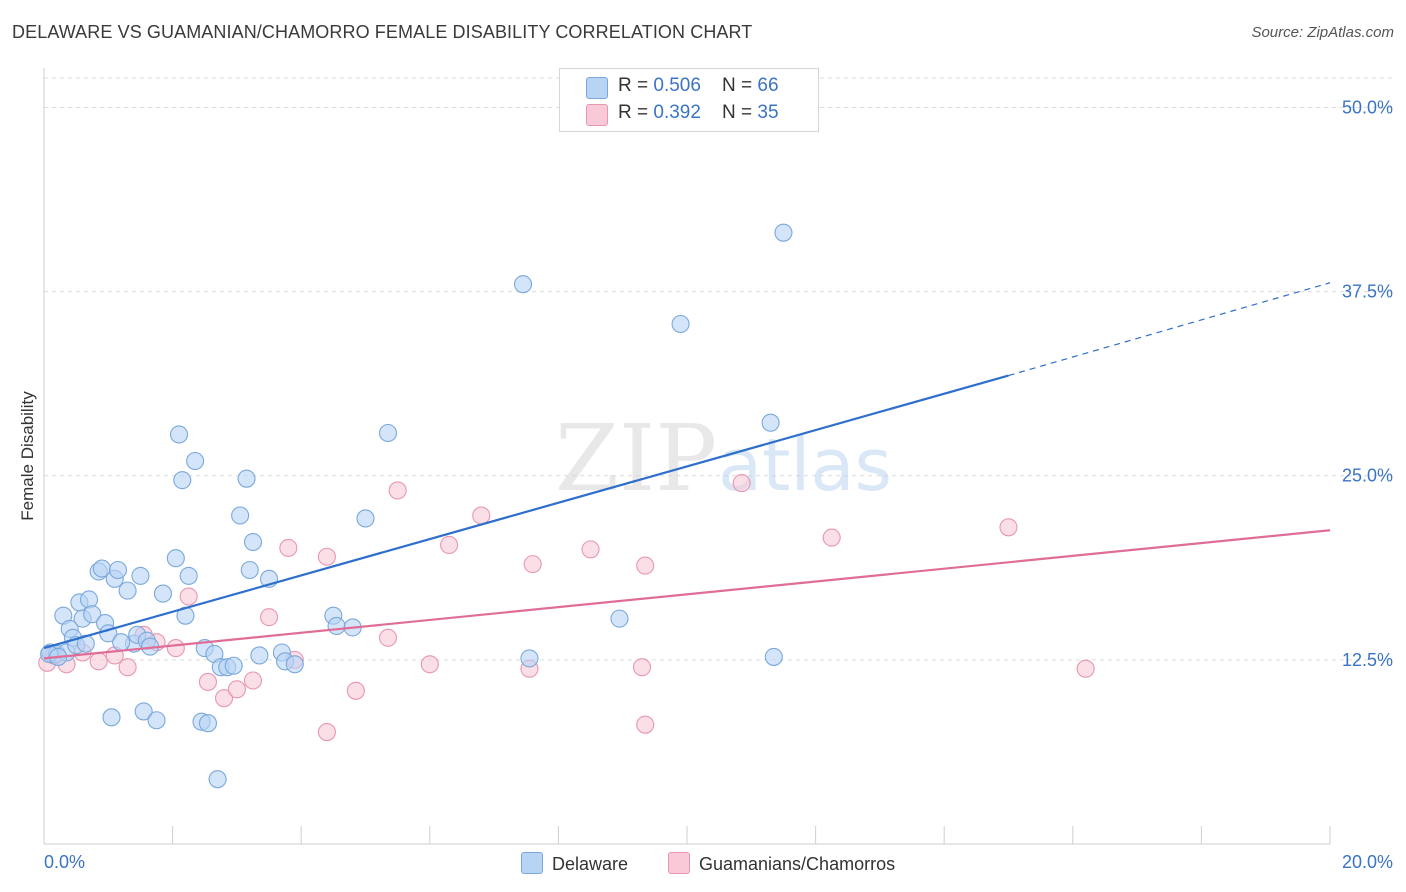 The height and width of the screenshot is (892, 1406). I want to click on y-tick-label: 50.0%, so click(1367, 107).